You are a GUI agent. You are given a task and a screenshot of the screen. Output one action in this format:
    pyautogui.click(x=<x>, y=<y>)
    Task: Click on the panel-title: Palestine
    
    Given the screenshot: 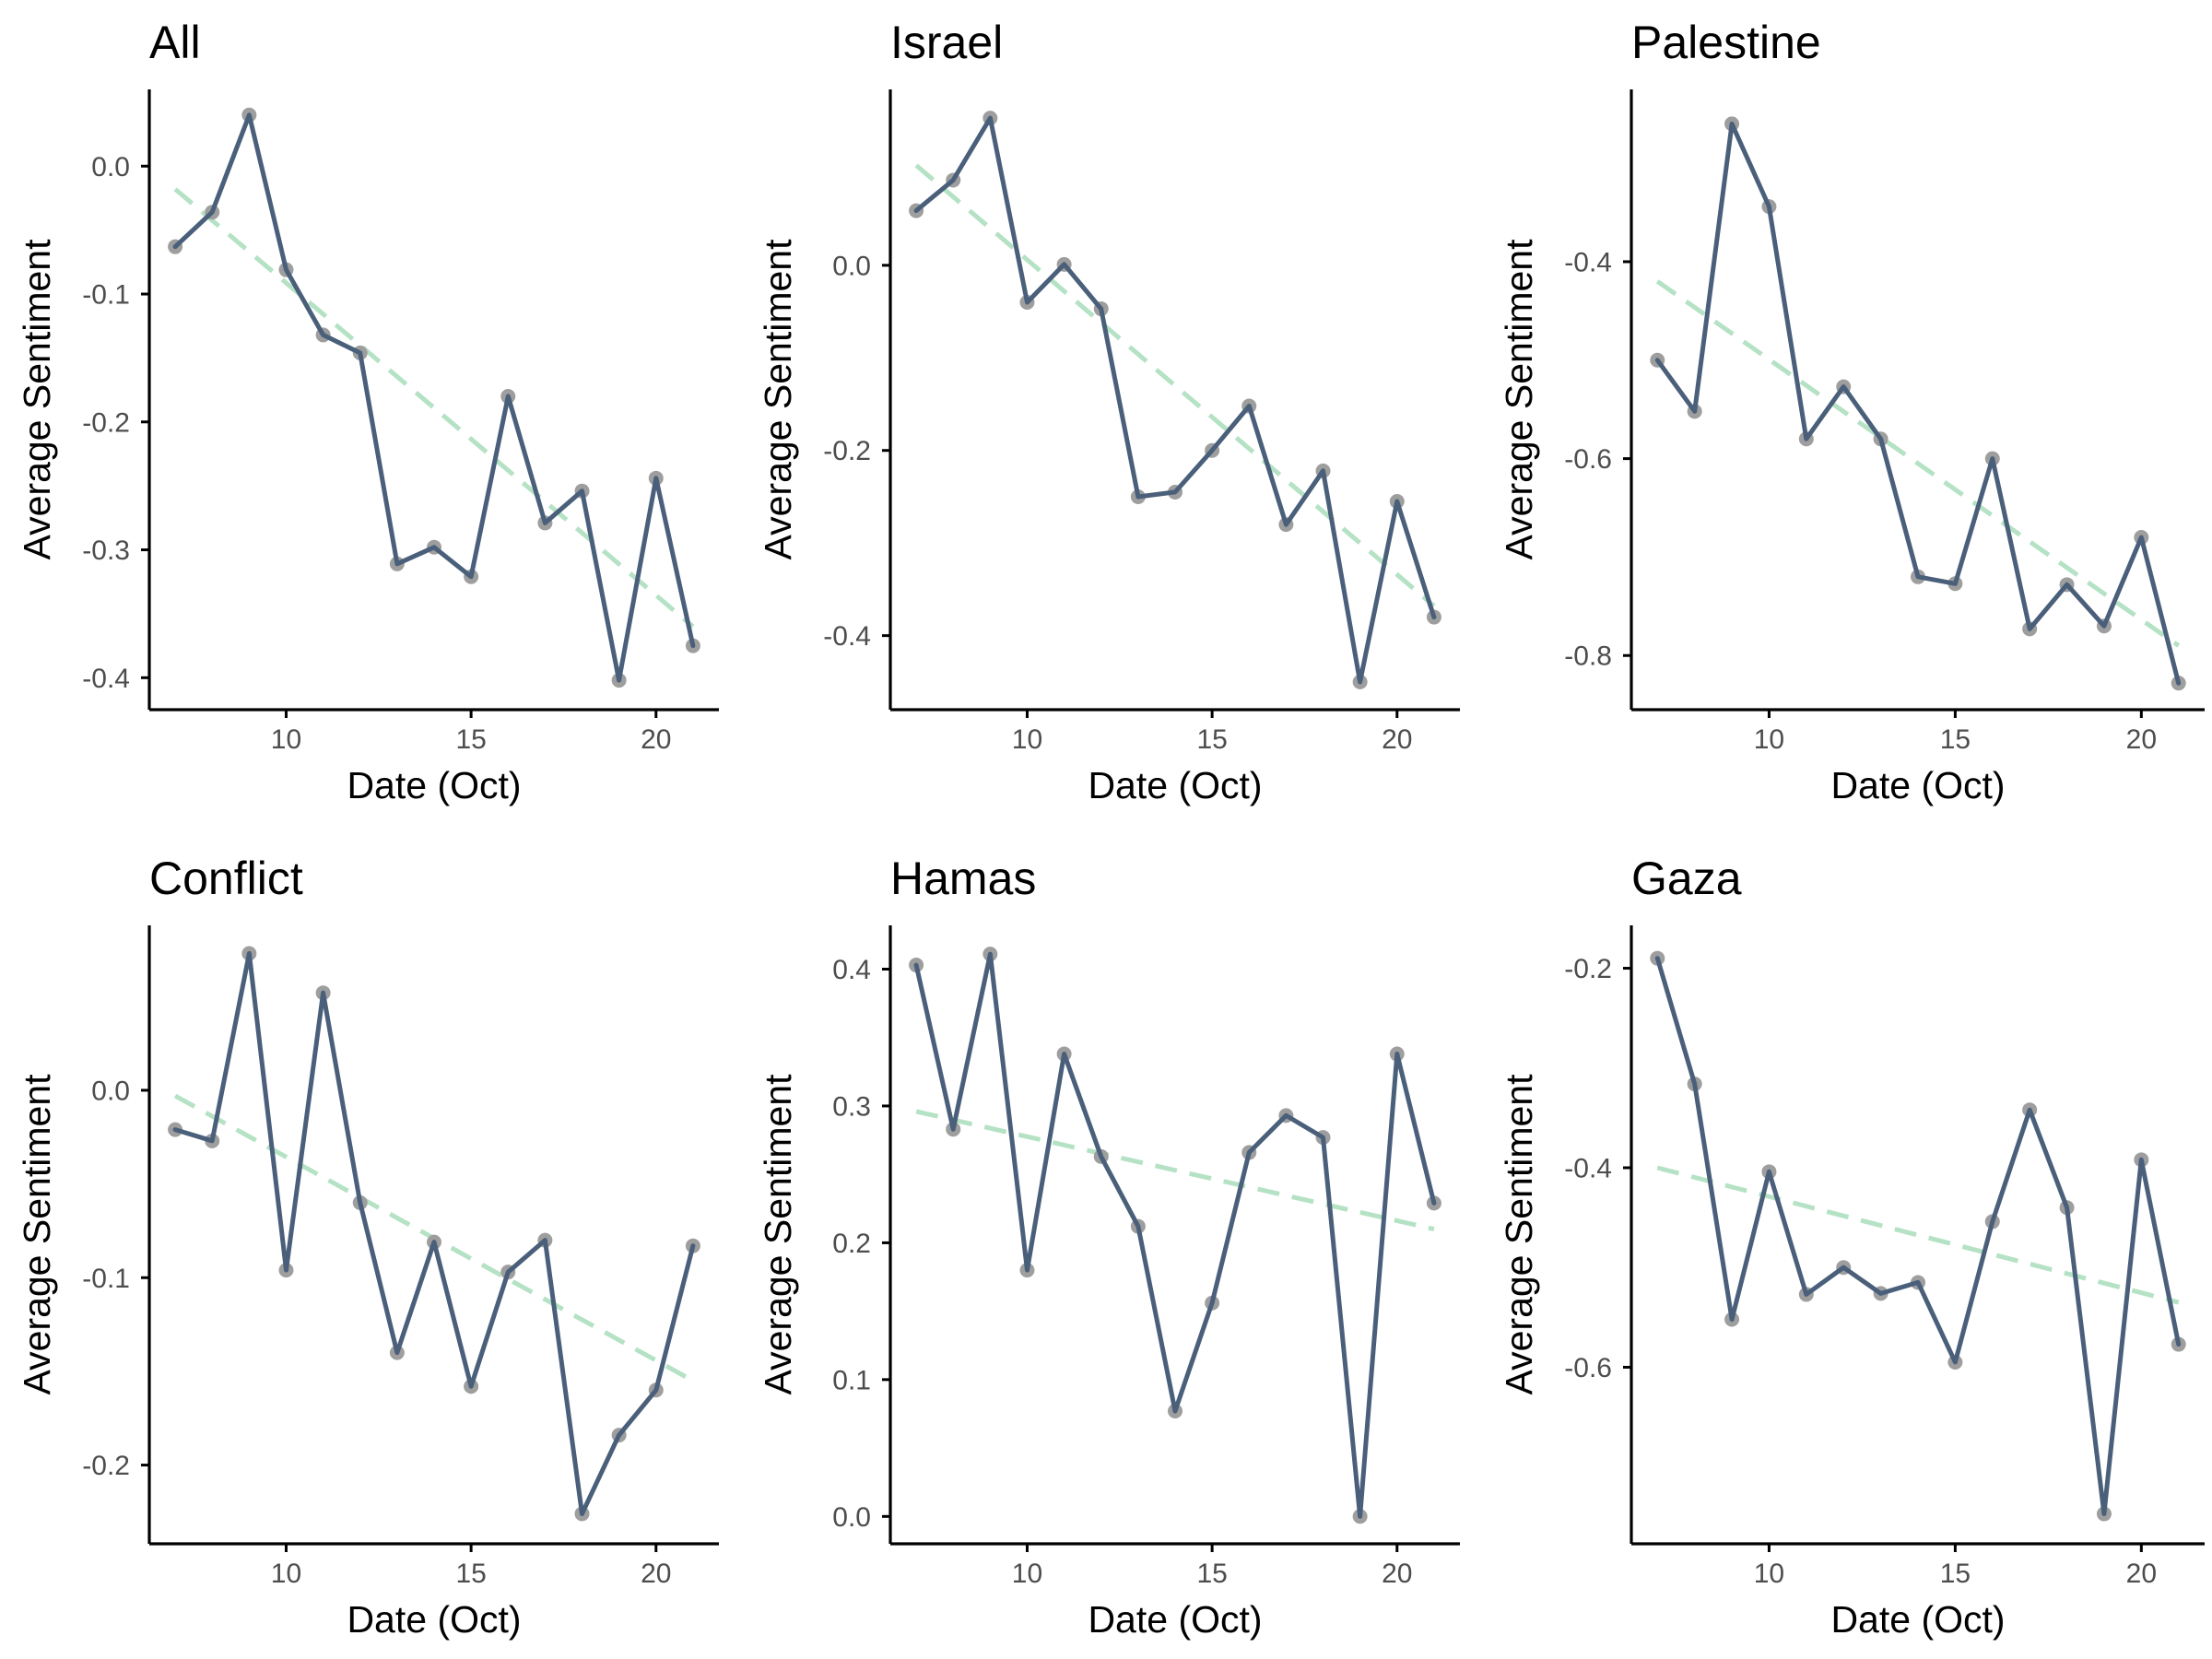 What is the action you would take?
    pyautogui.click(x=1726, y=42)
    